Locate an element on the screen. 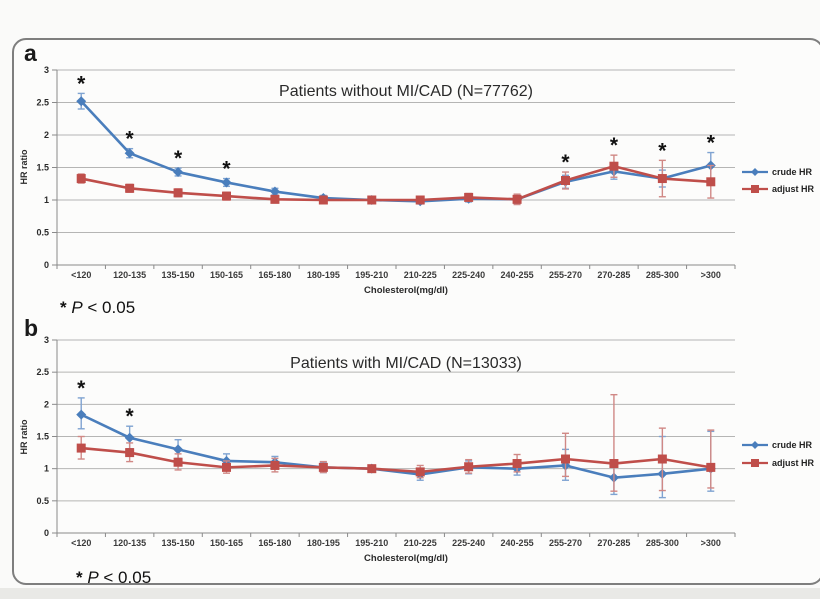 The width and height of the screenshot is (820, 599). legend-item: adjust HR is located at coordinates (778, 463).